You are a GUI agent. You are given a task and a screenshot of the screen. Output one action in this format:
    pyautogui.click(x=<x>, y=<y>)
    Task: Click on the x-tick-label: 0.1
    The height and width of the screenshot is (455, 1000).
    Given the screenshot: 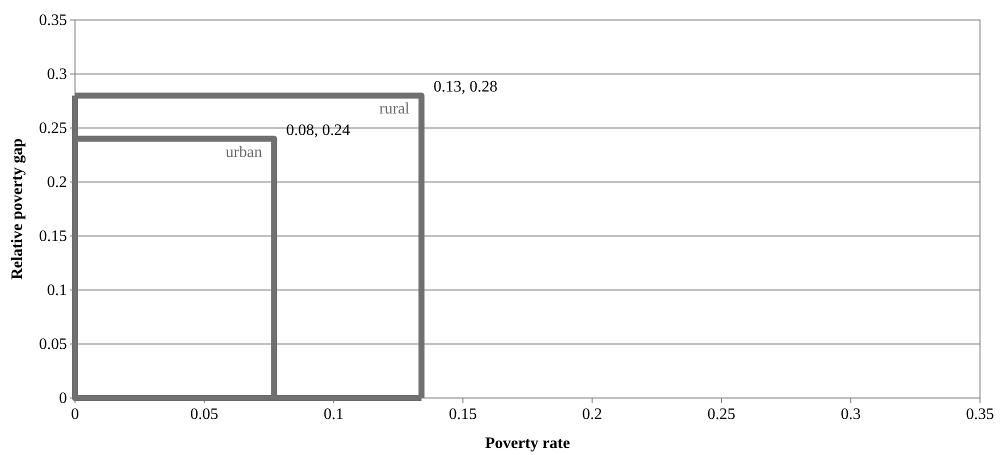 What is the action you would take?
    pyautogui.click(x=334, y=414)
    